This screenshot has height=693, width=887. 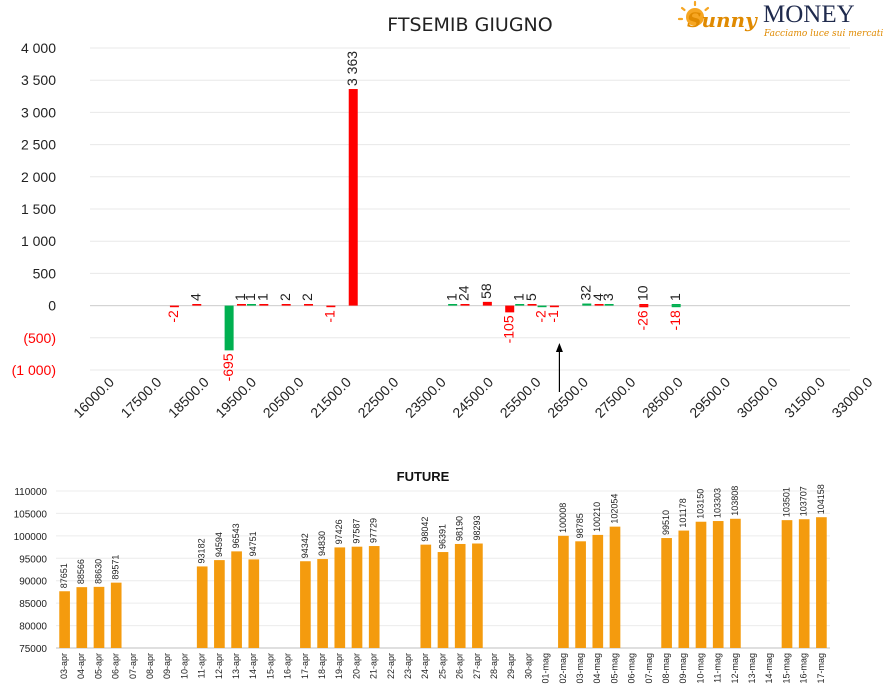 What do you see at coordinates (150, 666) in the screenshot?
I see `x-tick-label: 08-apr` at bounding box center [150, 666].